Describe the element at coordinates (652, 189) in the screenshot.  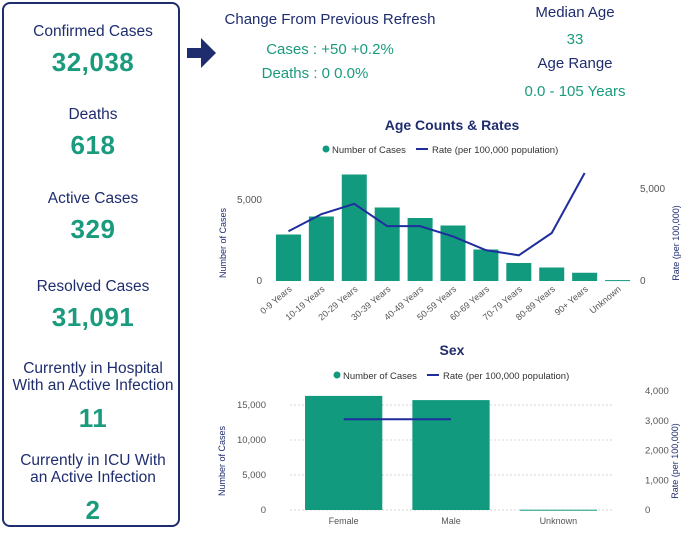
I see `y2-tick-label: 5,000` at that location.